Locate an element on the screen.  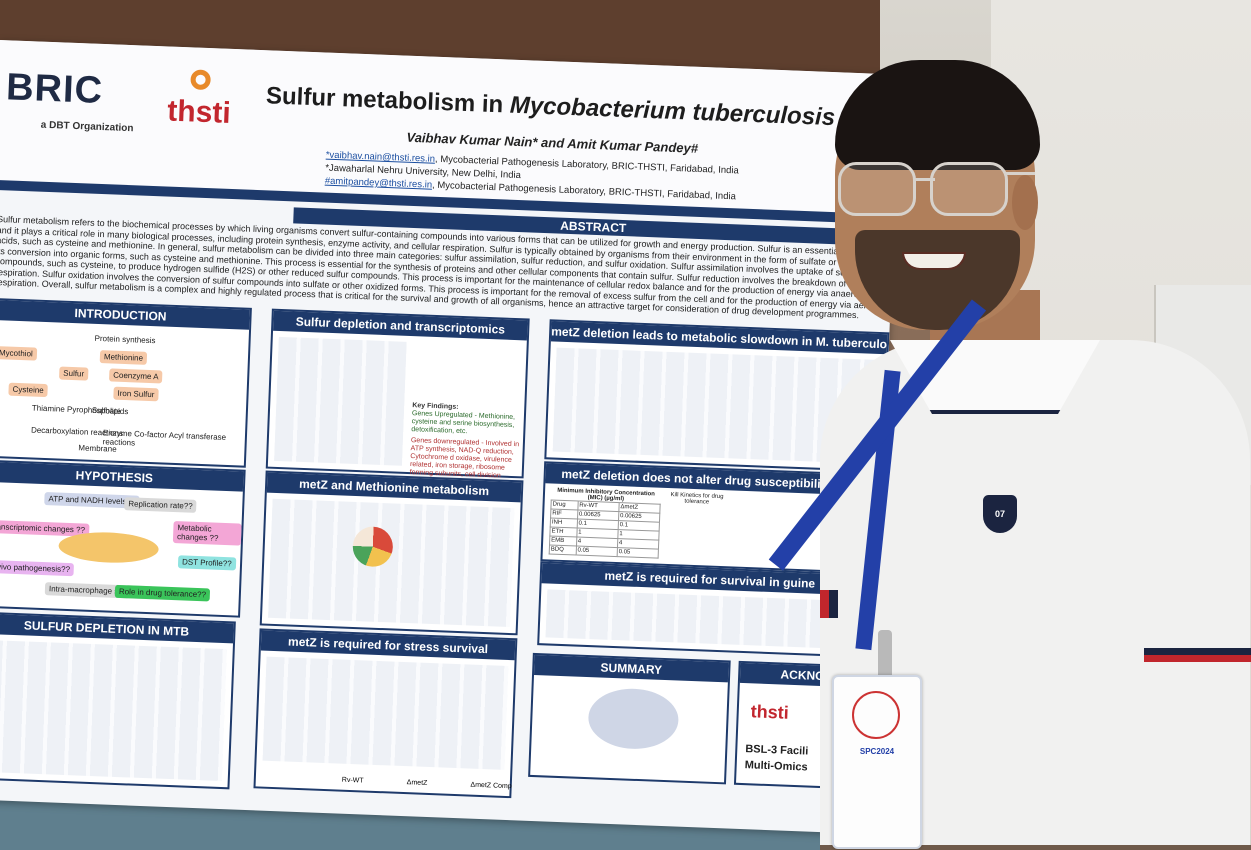
stress-label: Rv-WT is located at coordinates (352, 780).